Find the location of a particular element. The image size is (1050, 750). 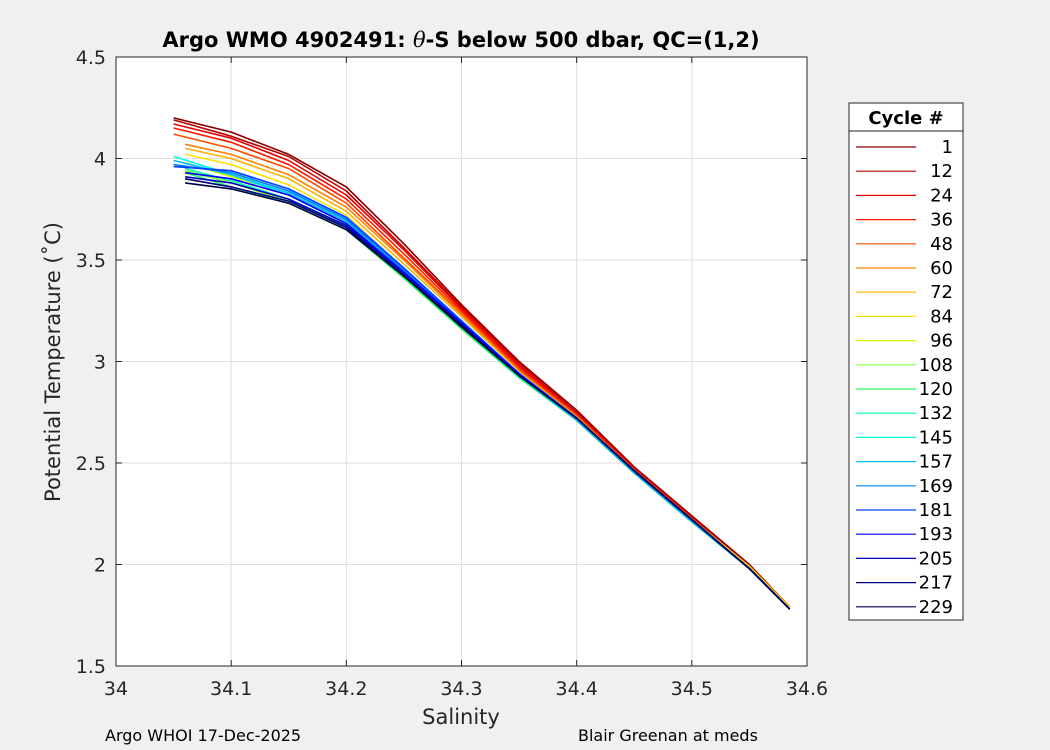

legend-label: 84 is located at coordinates (941, 316).